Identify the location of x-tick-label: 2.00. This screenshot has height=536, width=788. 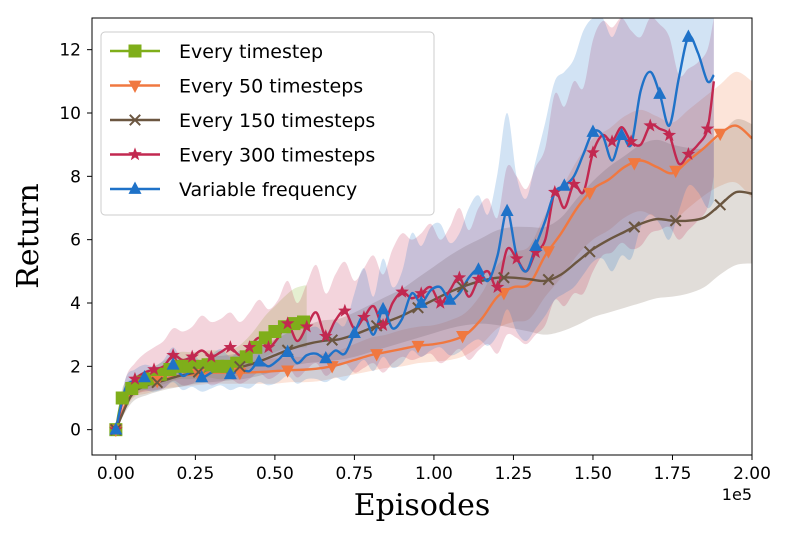
(752, 474).